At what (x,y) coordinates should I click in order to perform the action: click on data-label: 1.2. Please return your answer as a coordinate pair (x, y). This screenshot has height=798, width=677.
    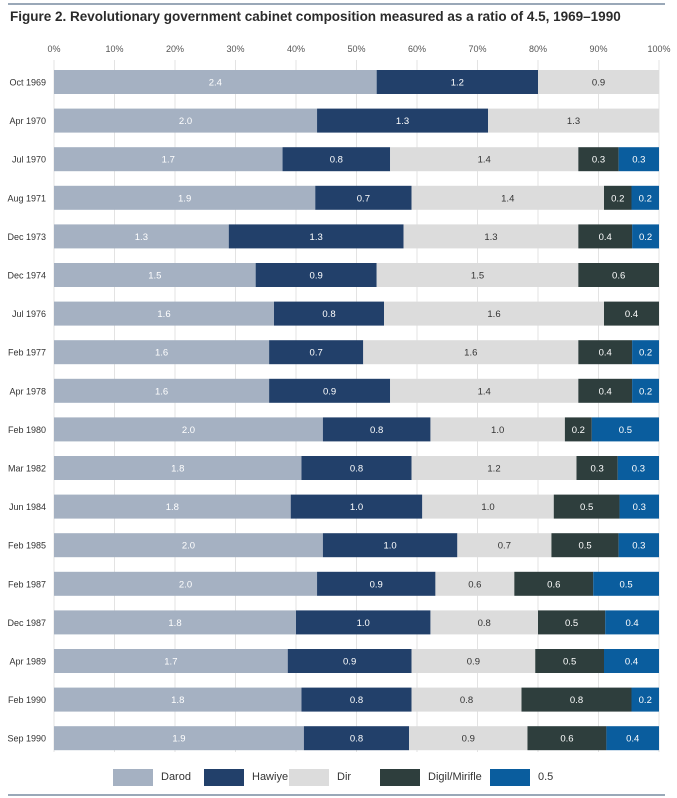
    Looking at the image, I should click on (493, 469).